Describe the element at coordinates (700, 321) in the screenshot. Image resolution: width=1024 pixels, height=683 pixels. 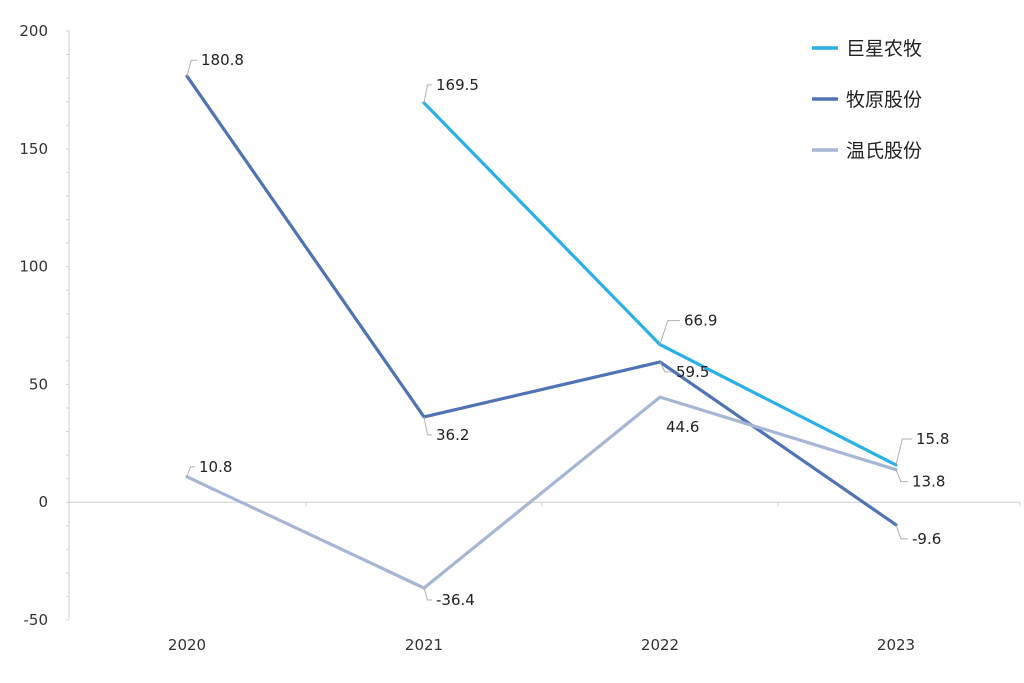
I see `data-label: 66.9` at that location.